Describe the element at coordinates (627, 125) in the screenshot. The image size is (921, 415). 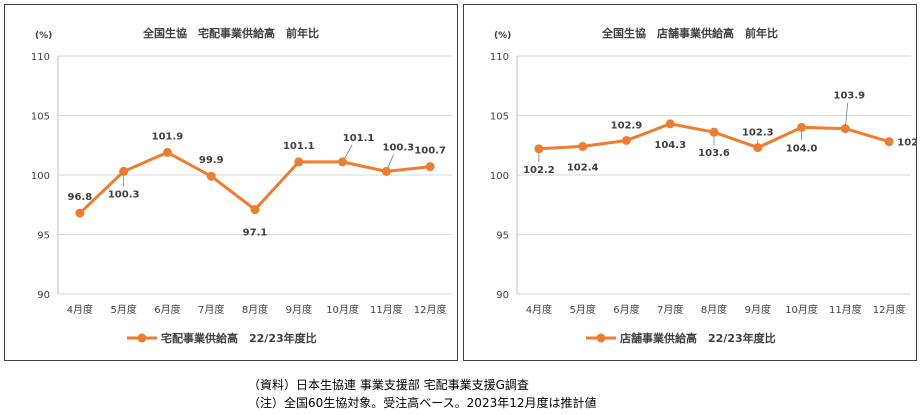
I see `data-label: 102.9` at that location.